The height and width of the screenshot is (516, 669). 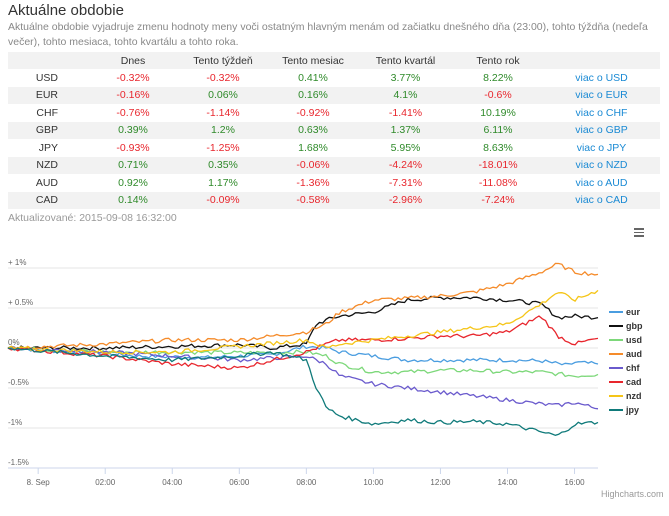 I want to click on table-row: GBP 0.39% 1.2% 0.63% 1.37% 6.11% viac o GBP, so click(x=334, y=130).